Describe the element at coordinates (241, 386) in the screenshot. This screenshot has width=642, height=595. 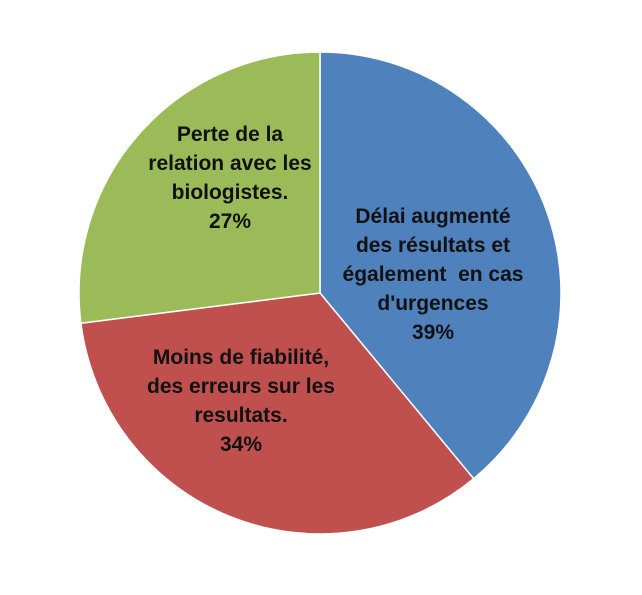
I see `slice-label-line: des erreurs sur les` at that location.